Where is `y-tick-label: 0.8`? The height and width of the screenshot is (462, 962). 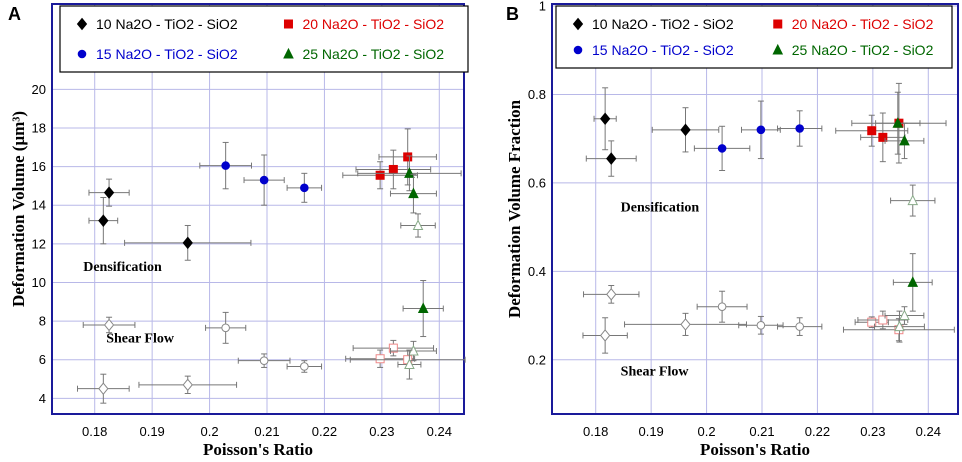
y-tick-label: 0.8 is located at coordinates (537, 94).